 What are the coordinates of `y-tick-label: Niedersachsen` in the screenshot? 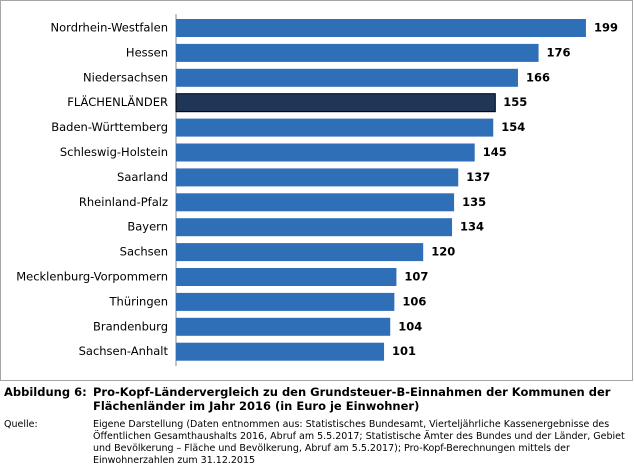 It's located at (125, 77).